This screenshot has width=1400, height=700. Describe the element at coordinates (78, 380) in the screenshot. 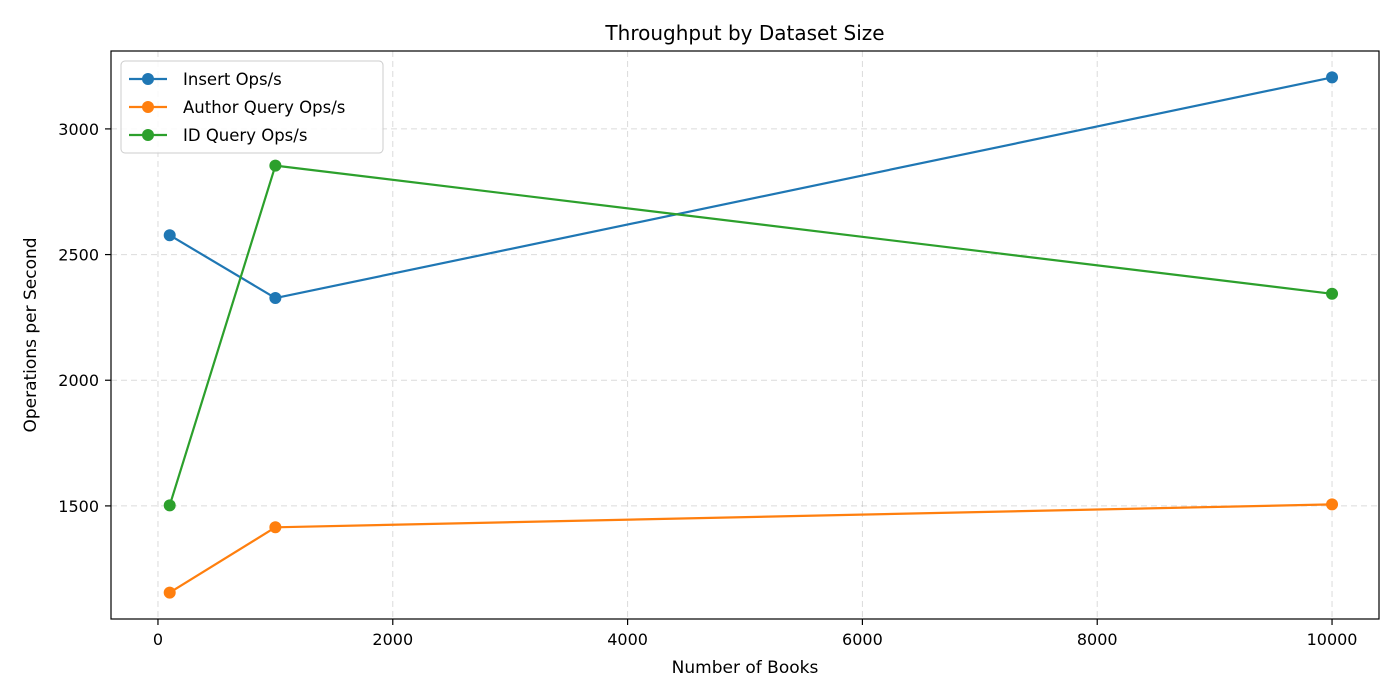

I see `y-tick-label: 2000` at that location.